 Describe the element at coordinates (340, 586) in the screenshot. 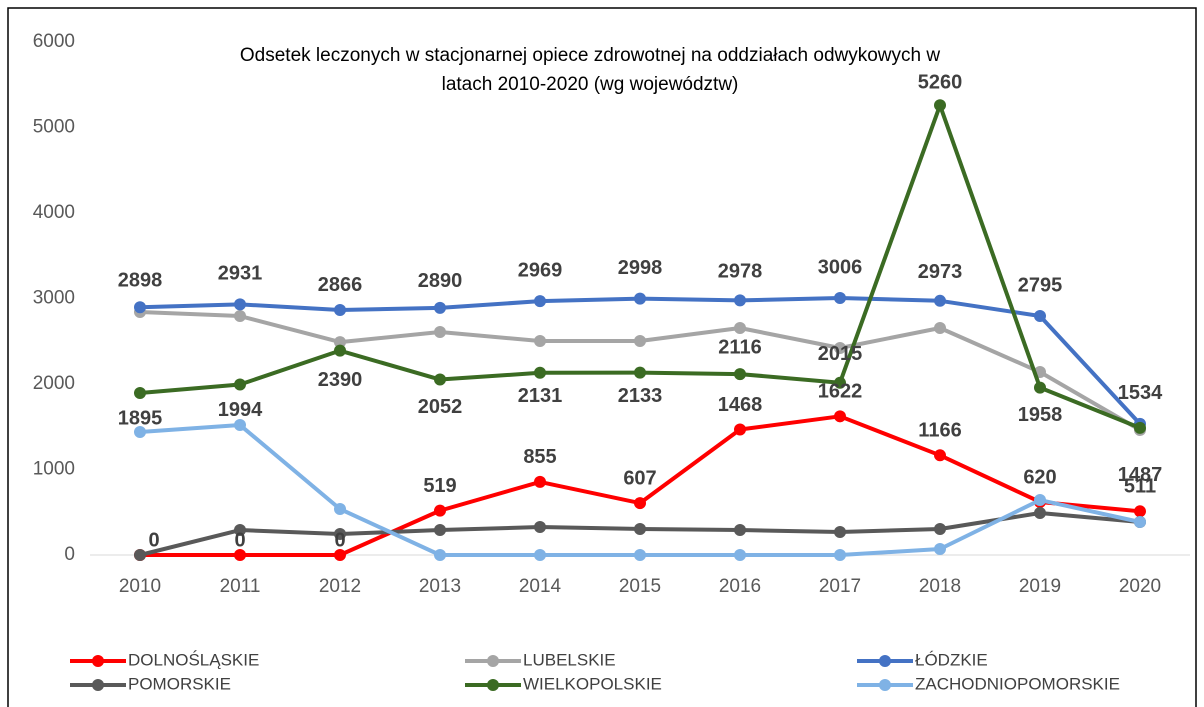

I see `x-tick-label: 2012` at that location.